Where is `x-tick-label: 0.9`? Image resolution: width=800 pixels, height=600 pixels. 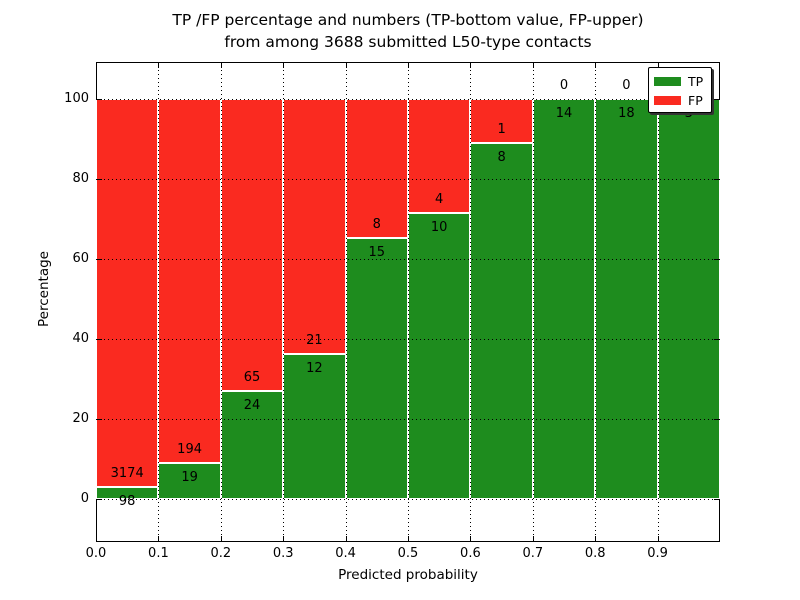
x-tick-label: 0.9 is located at coordinates (657, 553).